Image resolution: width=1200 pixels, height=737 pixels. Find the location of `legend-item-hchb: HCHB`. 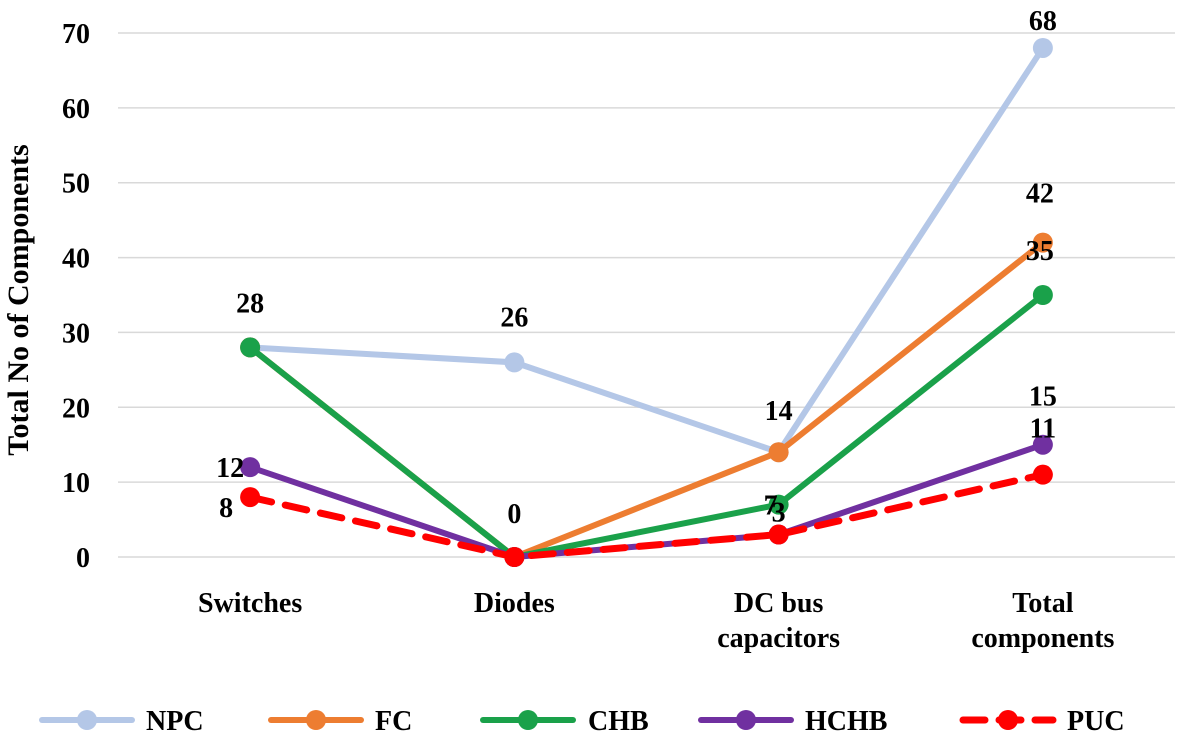

legend-item-hchb: HCHB is located at coordinates (792, 721).